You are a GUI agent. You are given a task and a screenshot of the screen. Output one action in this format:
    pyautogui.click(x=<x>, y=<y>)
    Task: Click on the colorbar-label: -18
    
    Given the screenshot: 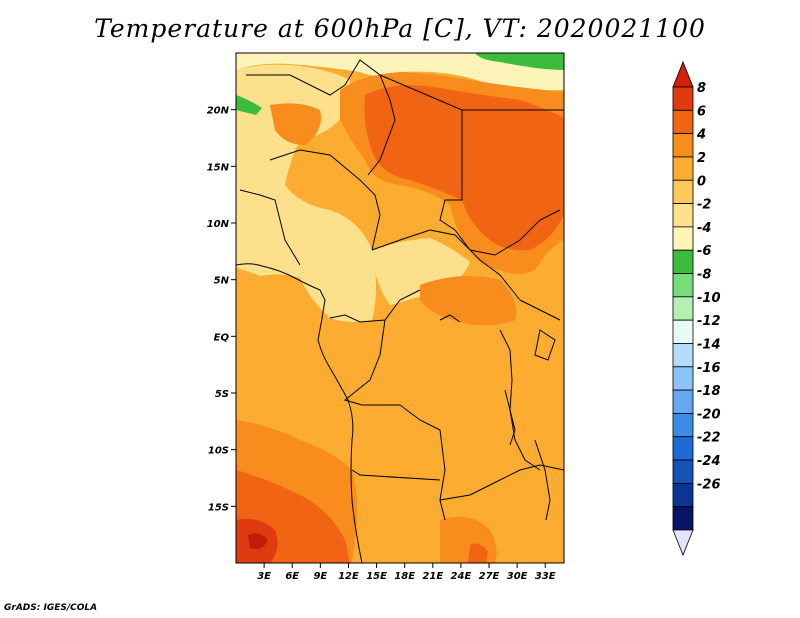 What is the action you would take?
    pyautogui.click(x=709, y=391)
    